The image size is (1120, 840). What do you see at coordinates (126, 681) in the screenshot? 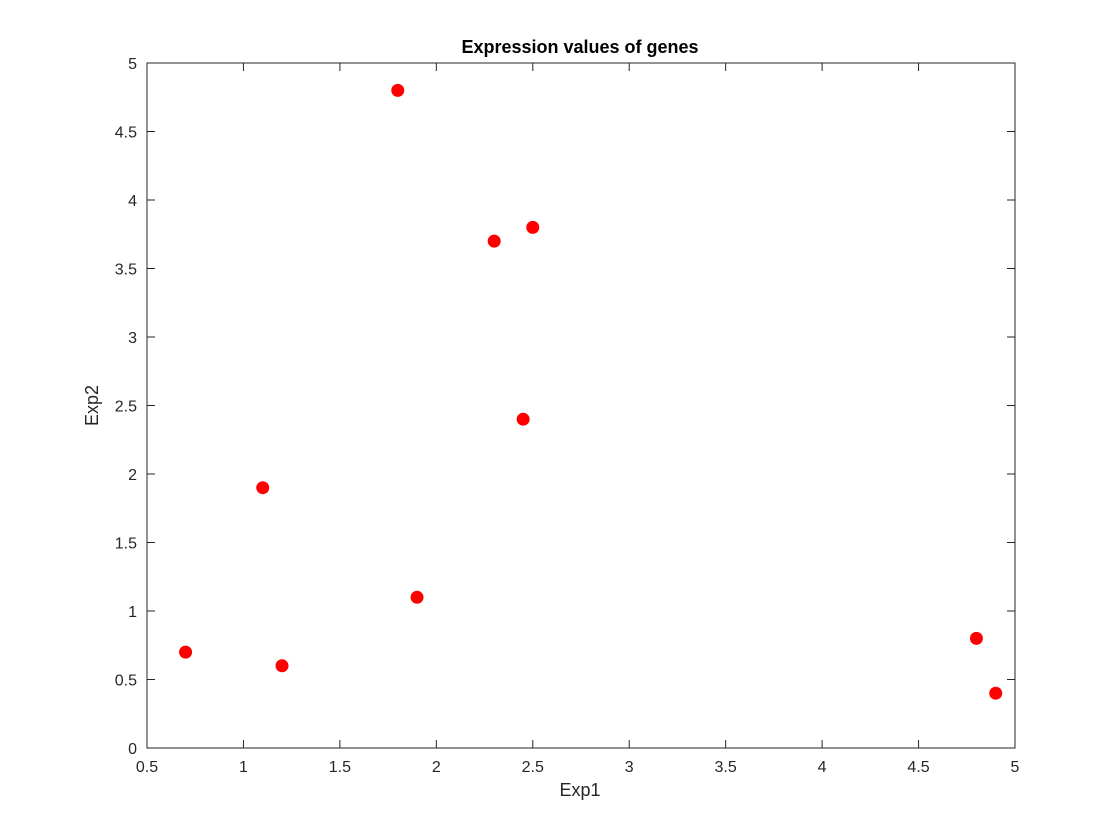
I see `y-tick-label: 0.5` at bounding box center [126, 681].